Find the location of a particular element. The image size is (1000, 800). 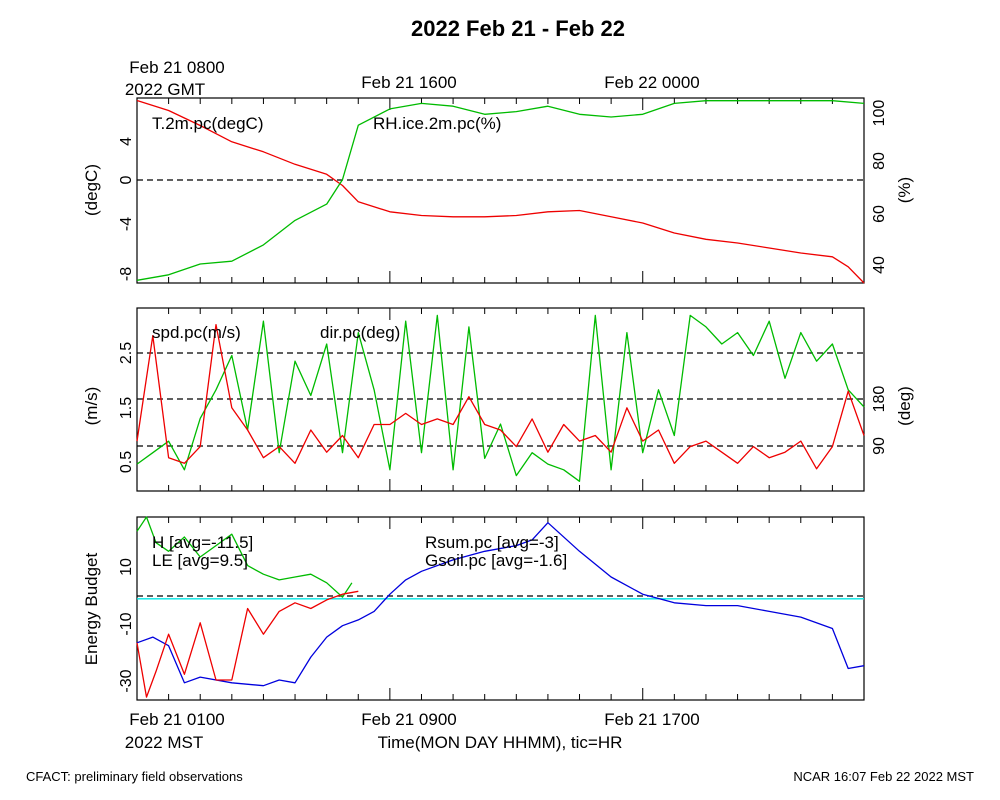

panel-1-ytick-left-2: -4 is located at coordinates (126, 224).